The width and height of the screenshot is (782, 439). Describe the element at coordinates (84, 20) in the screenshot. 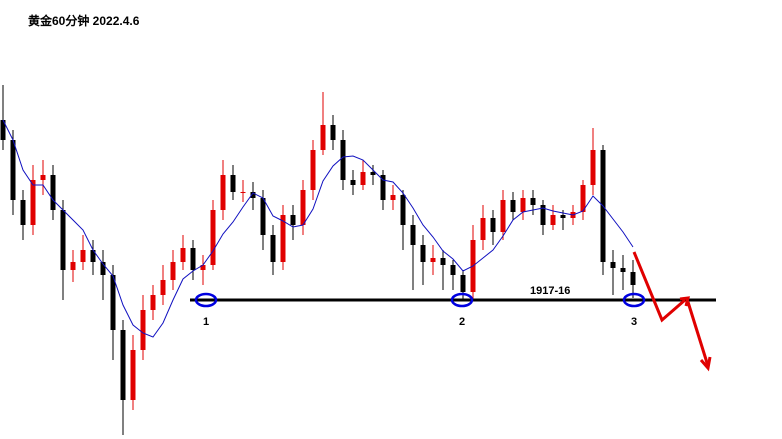

I see `chart-title: 黄金60分钟 2022.4.6` at that location.